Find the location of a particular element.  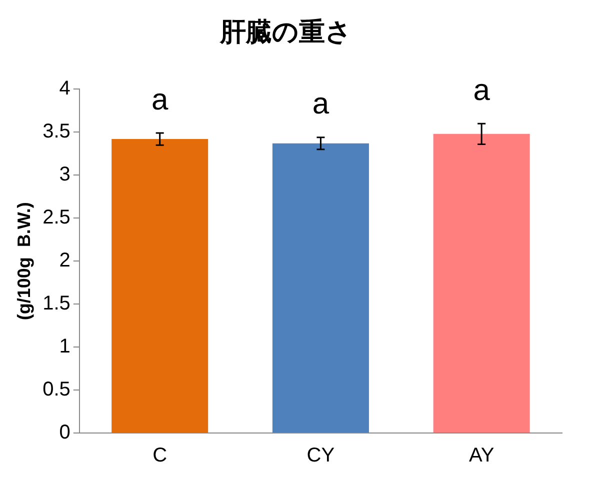

y-tick-label: 3.5 is located at coordinates (56, 131).